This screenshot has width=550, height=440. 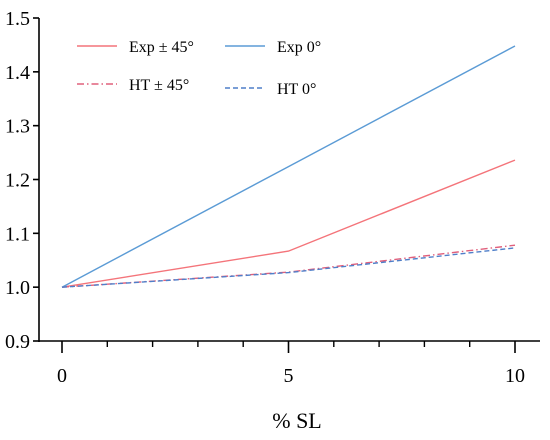 I want to click on legend: Exp ± 45° Exp 0° HT ± 45° HT 0°, so click(x=199, y=68).